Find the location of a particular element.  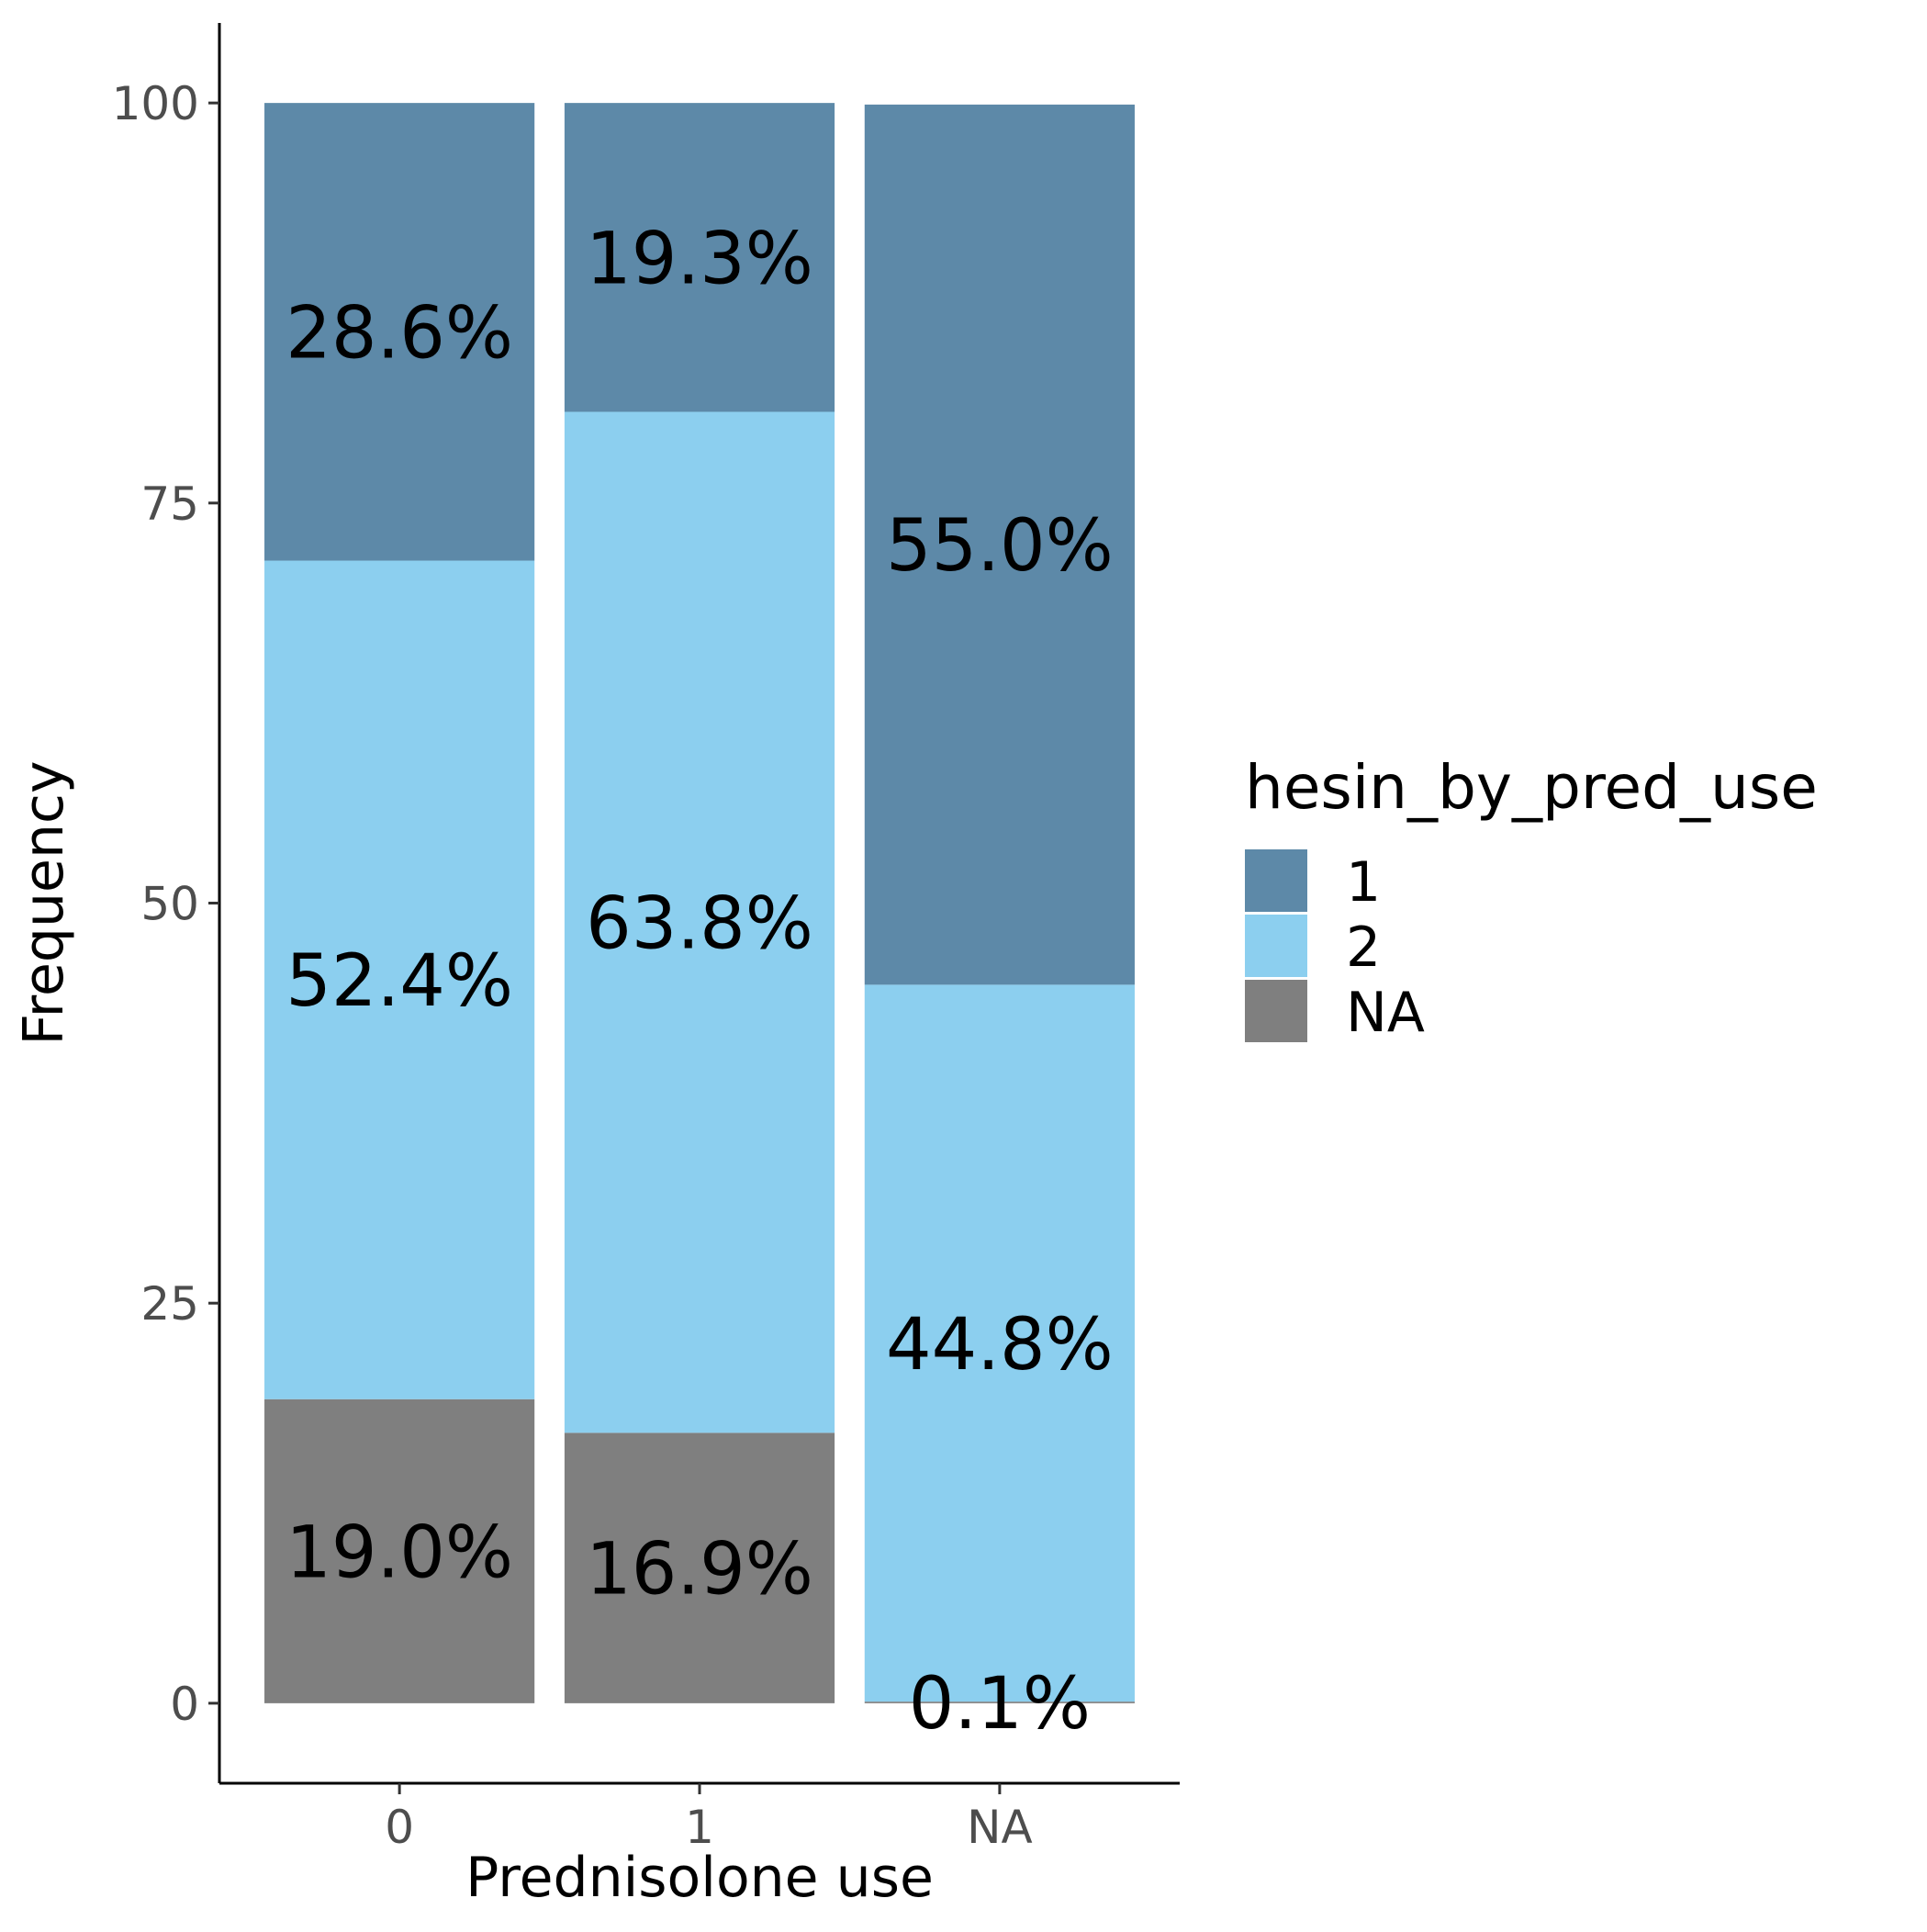

y-tick-label: 100 is located at coordinates (155, 103).